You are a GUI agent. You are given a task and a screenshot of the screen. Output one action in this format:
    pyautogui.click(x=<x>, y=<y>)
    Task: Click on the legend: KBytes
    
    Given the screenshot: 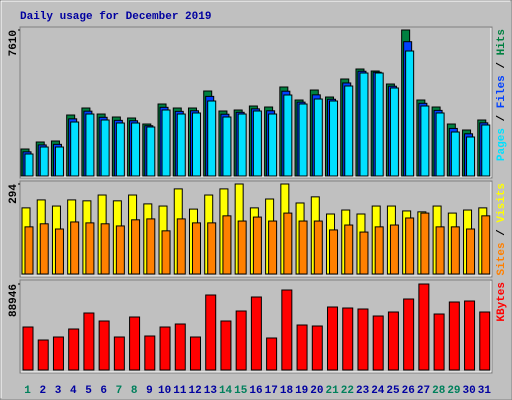 What is the action you would take?
    pyautogui.click(x=502, y=302)
    